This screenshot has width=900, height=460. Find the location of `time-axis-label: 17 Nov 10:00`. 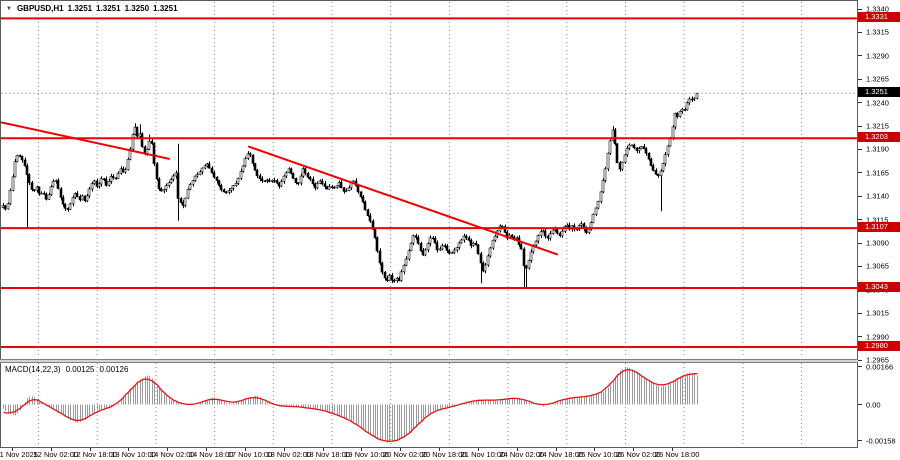

time-axis-label: 17 Nov 10:00 is located at coordinates (250, 454).